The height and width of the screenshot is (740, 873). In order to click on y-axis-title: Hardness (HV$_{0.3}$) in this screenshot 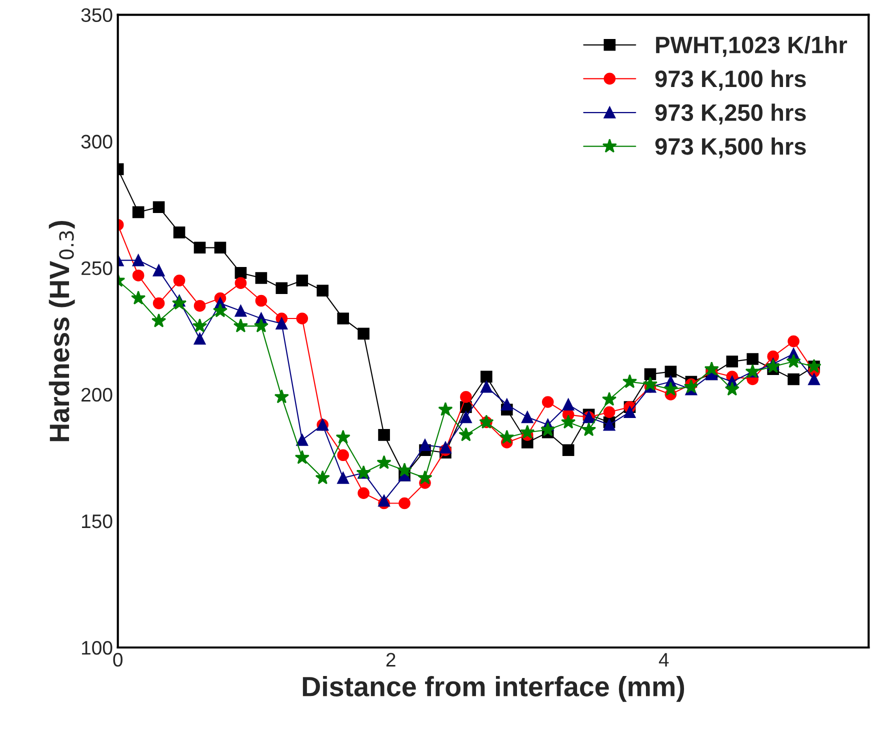, I will do `click(61, 331)`.